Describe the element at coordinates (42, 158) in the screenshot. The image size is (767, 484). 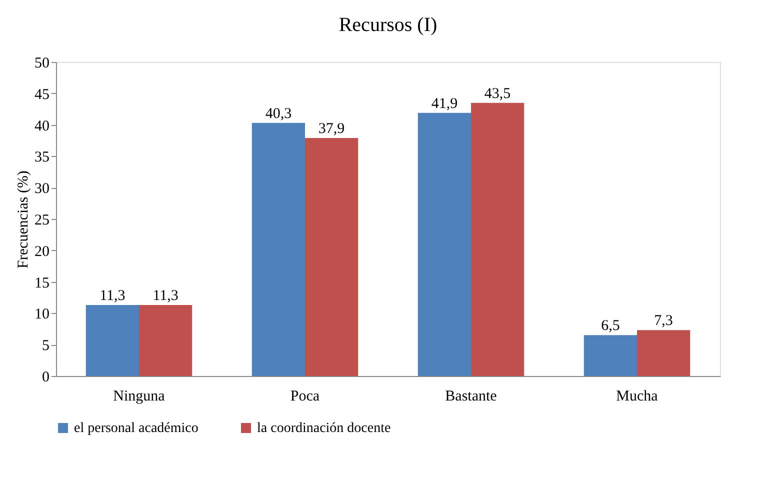
I see `y-tick-label: 35` at that location.